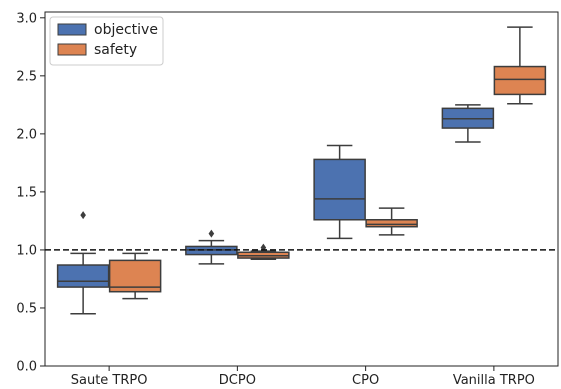  What do you see at coordinates (26, 250) in the screenshot?
I see `y-tick-label: 1.0` at bounding box center [26, 250].